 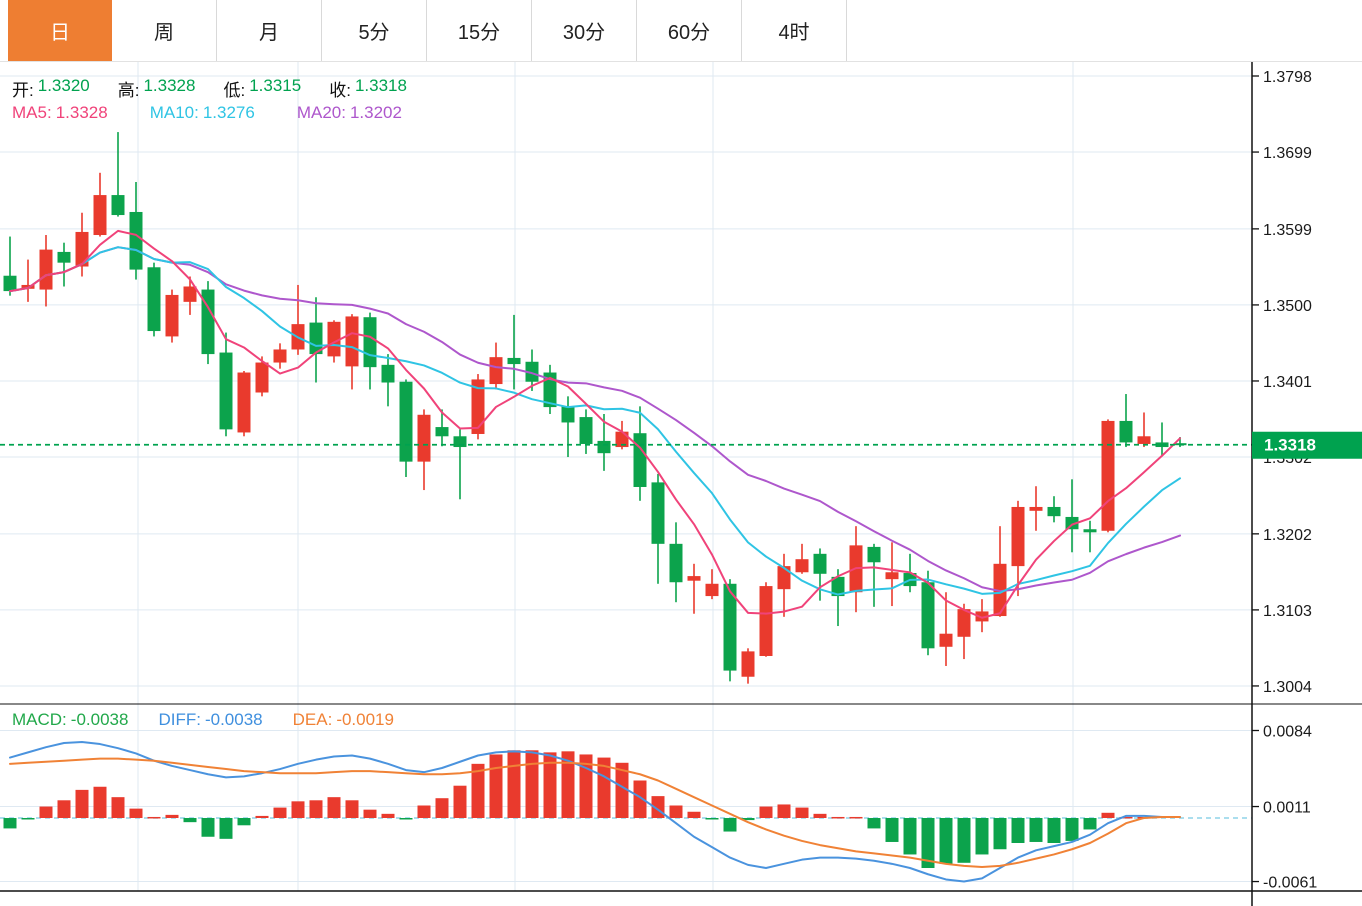 I want to click on price-badge, so click(x=1307, y=445).